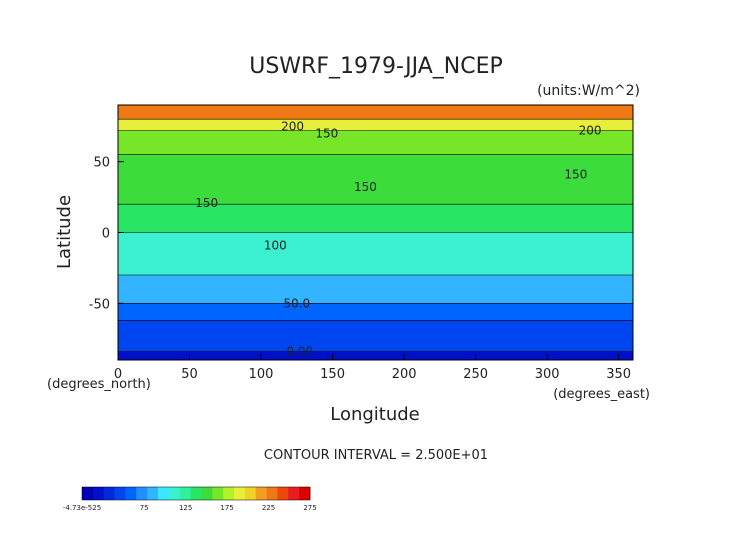 Image resolution: width=752 pixels, height=536 pixels. What do you see at coordinates (309, 508) in the screenshot?
I see `colorbar-label-5: 275` at bounding box center [309, 508].